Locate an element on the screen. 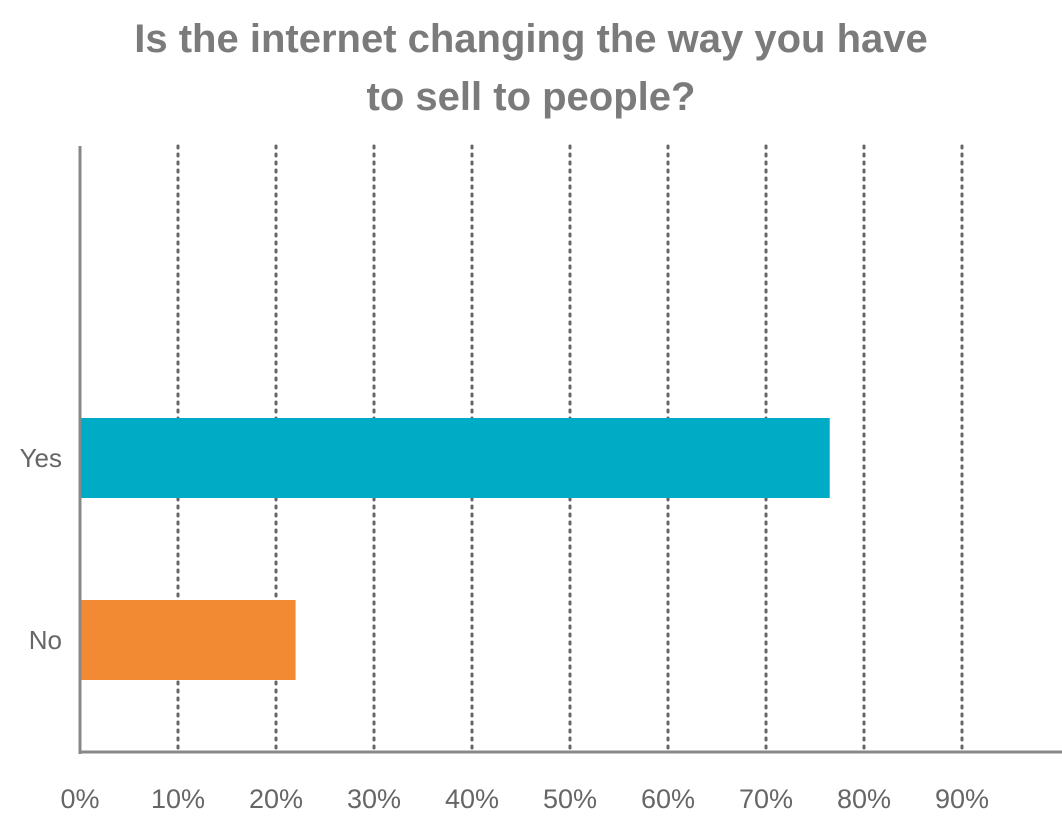 Image resolution: width=1062 pixels, height=840 pixels. category-label: Yes is located at coordinates (41, 458).